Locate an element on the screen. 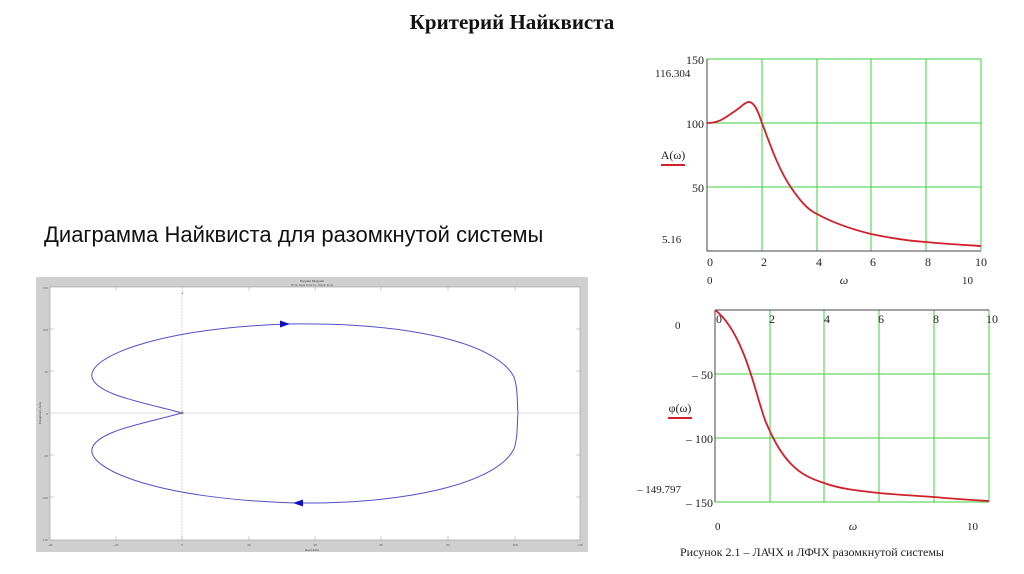  nyquist-subtitle: From: Input Point To: Output Point is located at coordinates (312, 285).